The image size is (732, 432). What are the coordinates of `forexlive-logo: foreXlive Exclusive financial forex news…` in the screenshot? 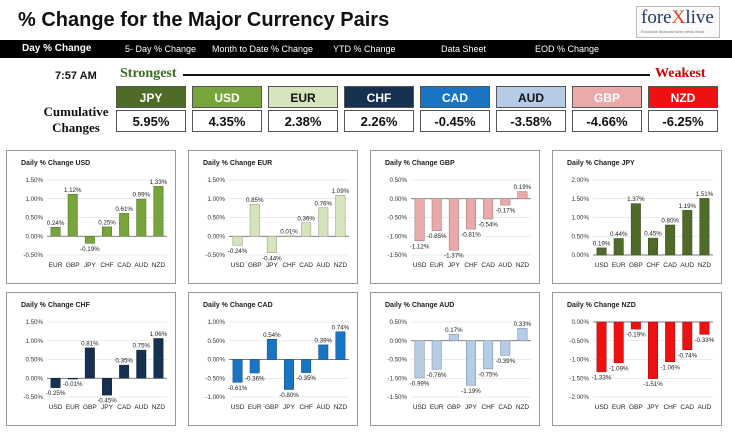 It's located at (678, 22).